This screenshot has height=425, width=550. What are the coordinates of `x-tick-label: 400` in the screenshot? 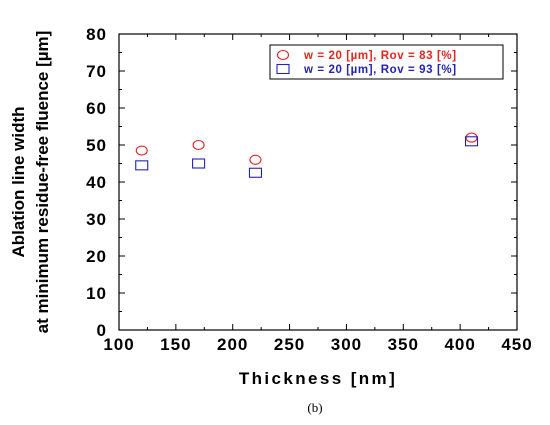 It's located at (459, 344).